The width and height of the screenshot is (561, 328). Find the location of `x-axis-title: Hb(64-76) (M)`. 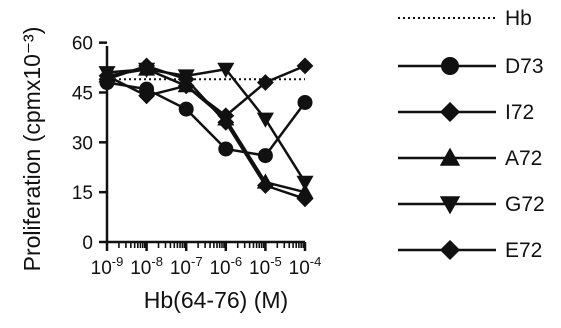

x-axis-title: Hb(64-76) (M) is located at coordinates (216, 300).